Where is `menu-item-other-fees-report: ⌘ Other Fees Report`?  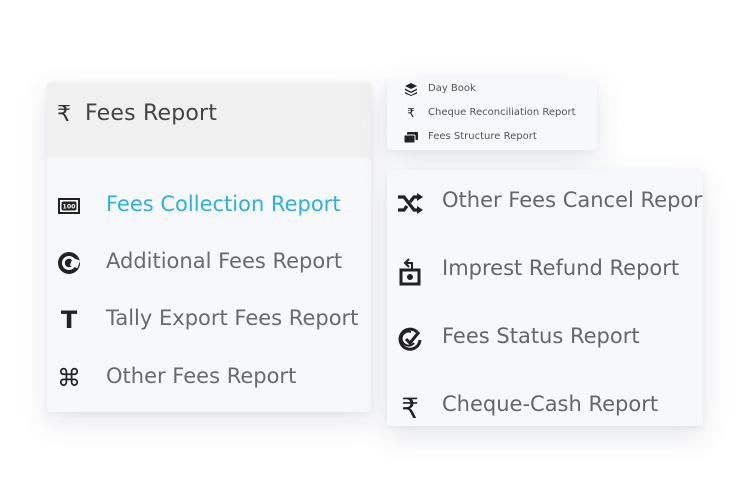 menu-item-other-fees-report: ⌘ Other Fees Report is located at coordinates (209, 378).